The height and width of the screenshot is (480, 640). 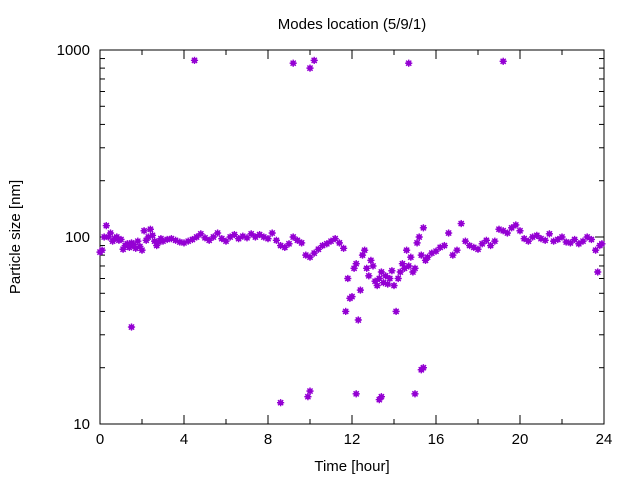 What do you see at coordinates (604, 439) in the screenshot?
I see `x-tick-label: 24` at bounding box center [604, 439].